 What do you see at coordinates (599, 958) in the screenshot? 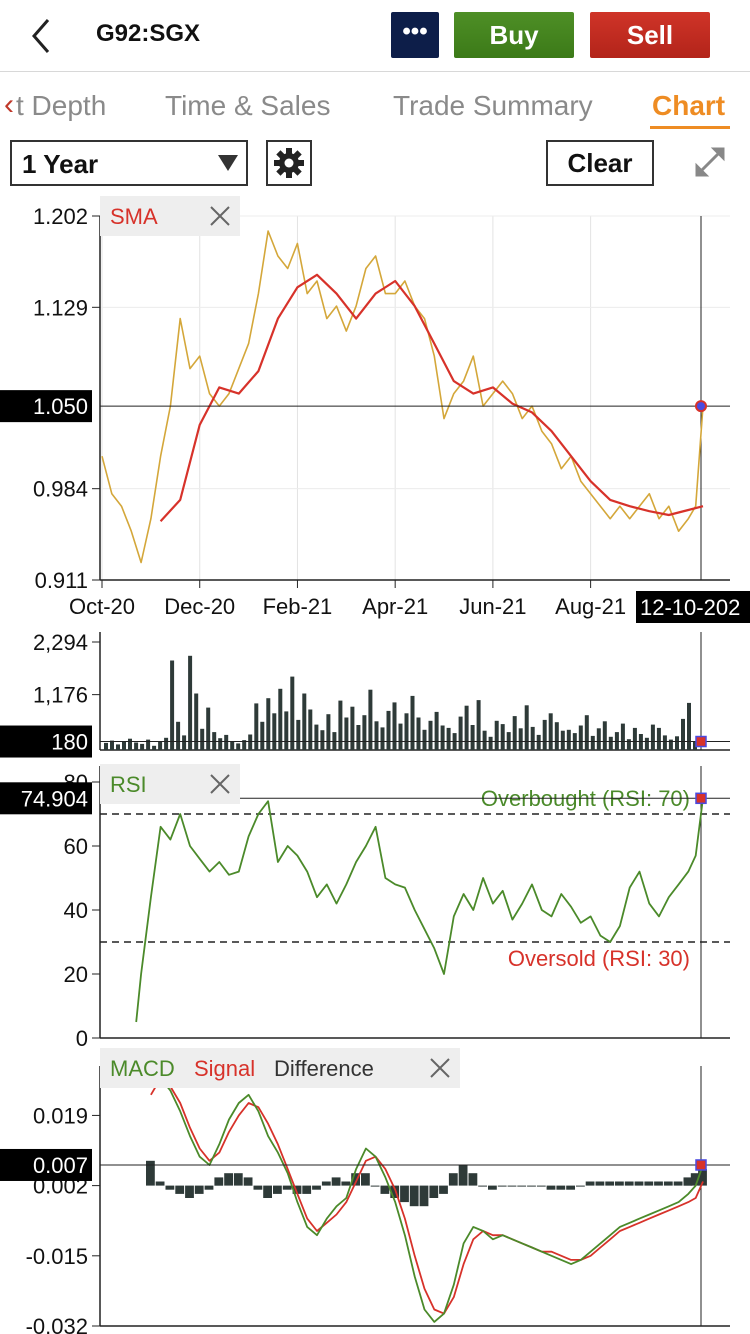
I see `oversold-label: Oversold (RSI: 30)` at bounding box center [599, 958].